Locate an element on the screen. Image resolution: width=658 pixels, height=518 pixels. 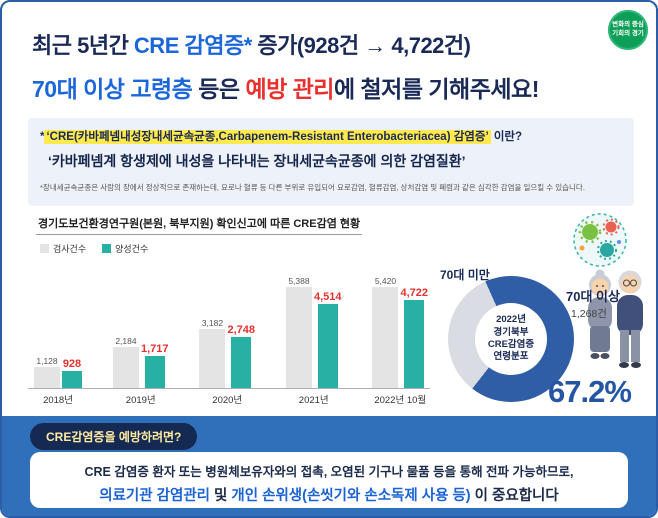
positive-value-label: 1,717 is located at coordinates (154, 349).